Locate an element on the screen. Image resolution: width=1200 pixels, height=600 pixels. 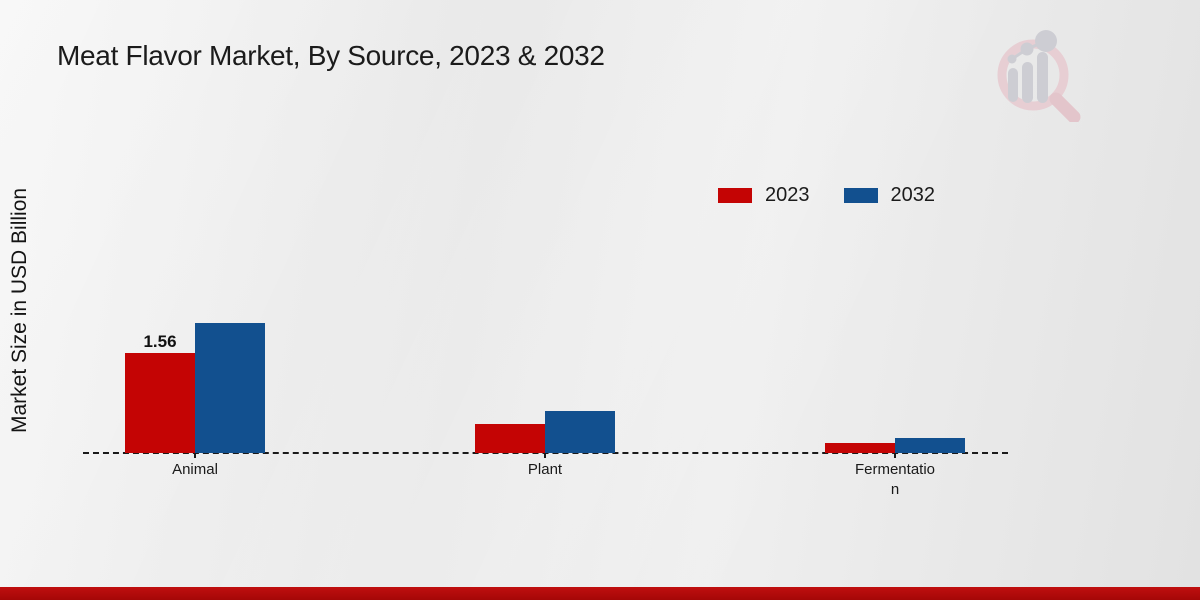
legend: 2023 2032 is located at coordinates (826, 195).